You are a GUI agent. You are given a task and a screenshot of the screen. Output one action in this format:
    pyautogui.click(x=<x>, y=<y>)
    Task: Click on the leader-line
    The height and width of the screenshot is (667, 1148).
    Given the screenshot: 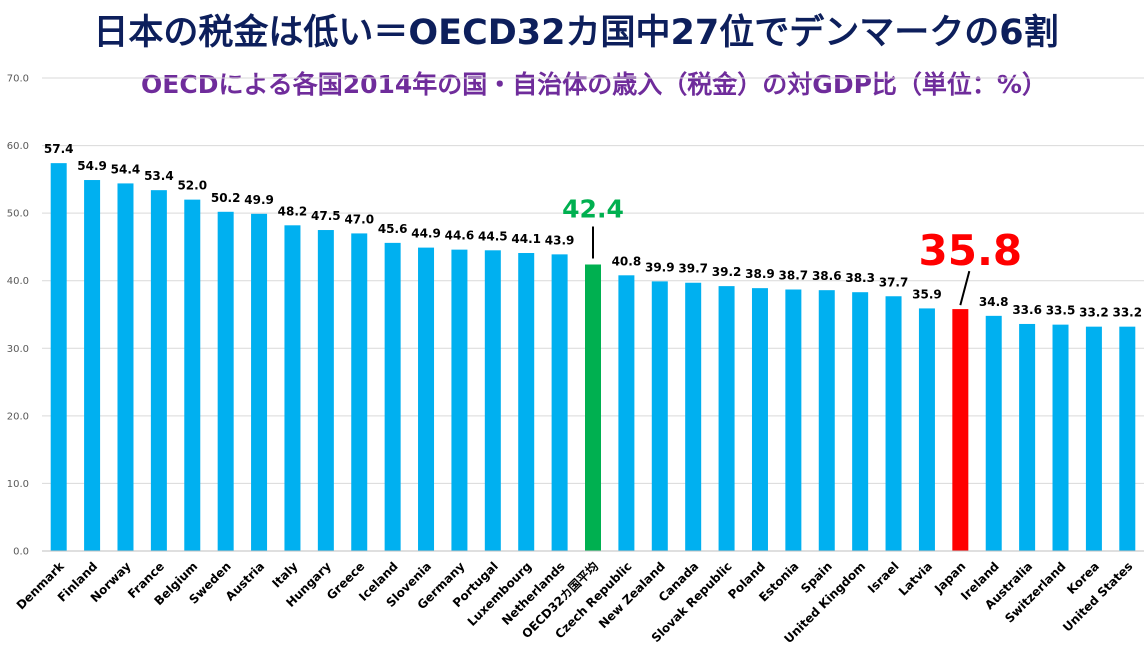 What is the action you would take?
    pyautogui.click(x=965, y=288)
    